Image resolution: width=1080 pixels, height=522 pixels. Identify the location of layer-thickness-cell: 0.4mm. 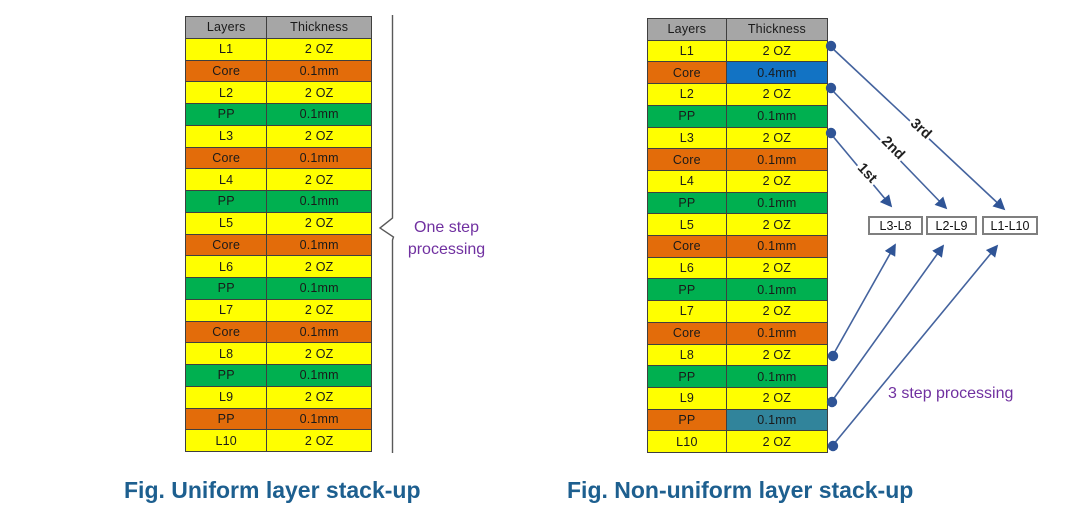
(776, 73).